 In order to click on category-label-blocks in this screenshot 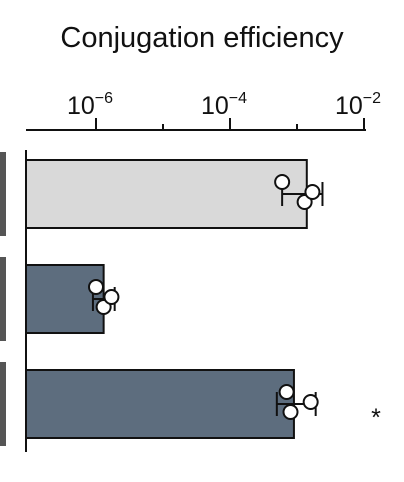, I will do `click(3, 299)`.